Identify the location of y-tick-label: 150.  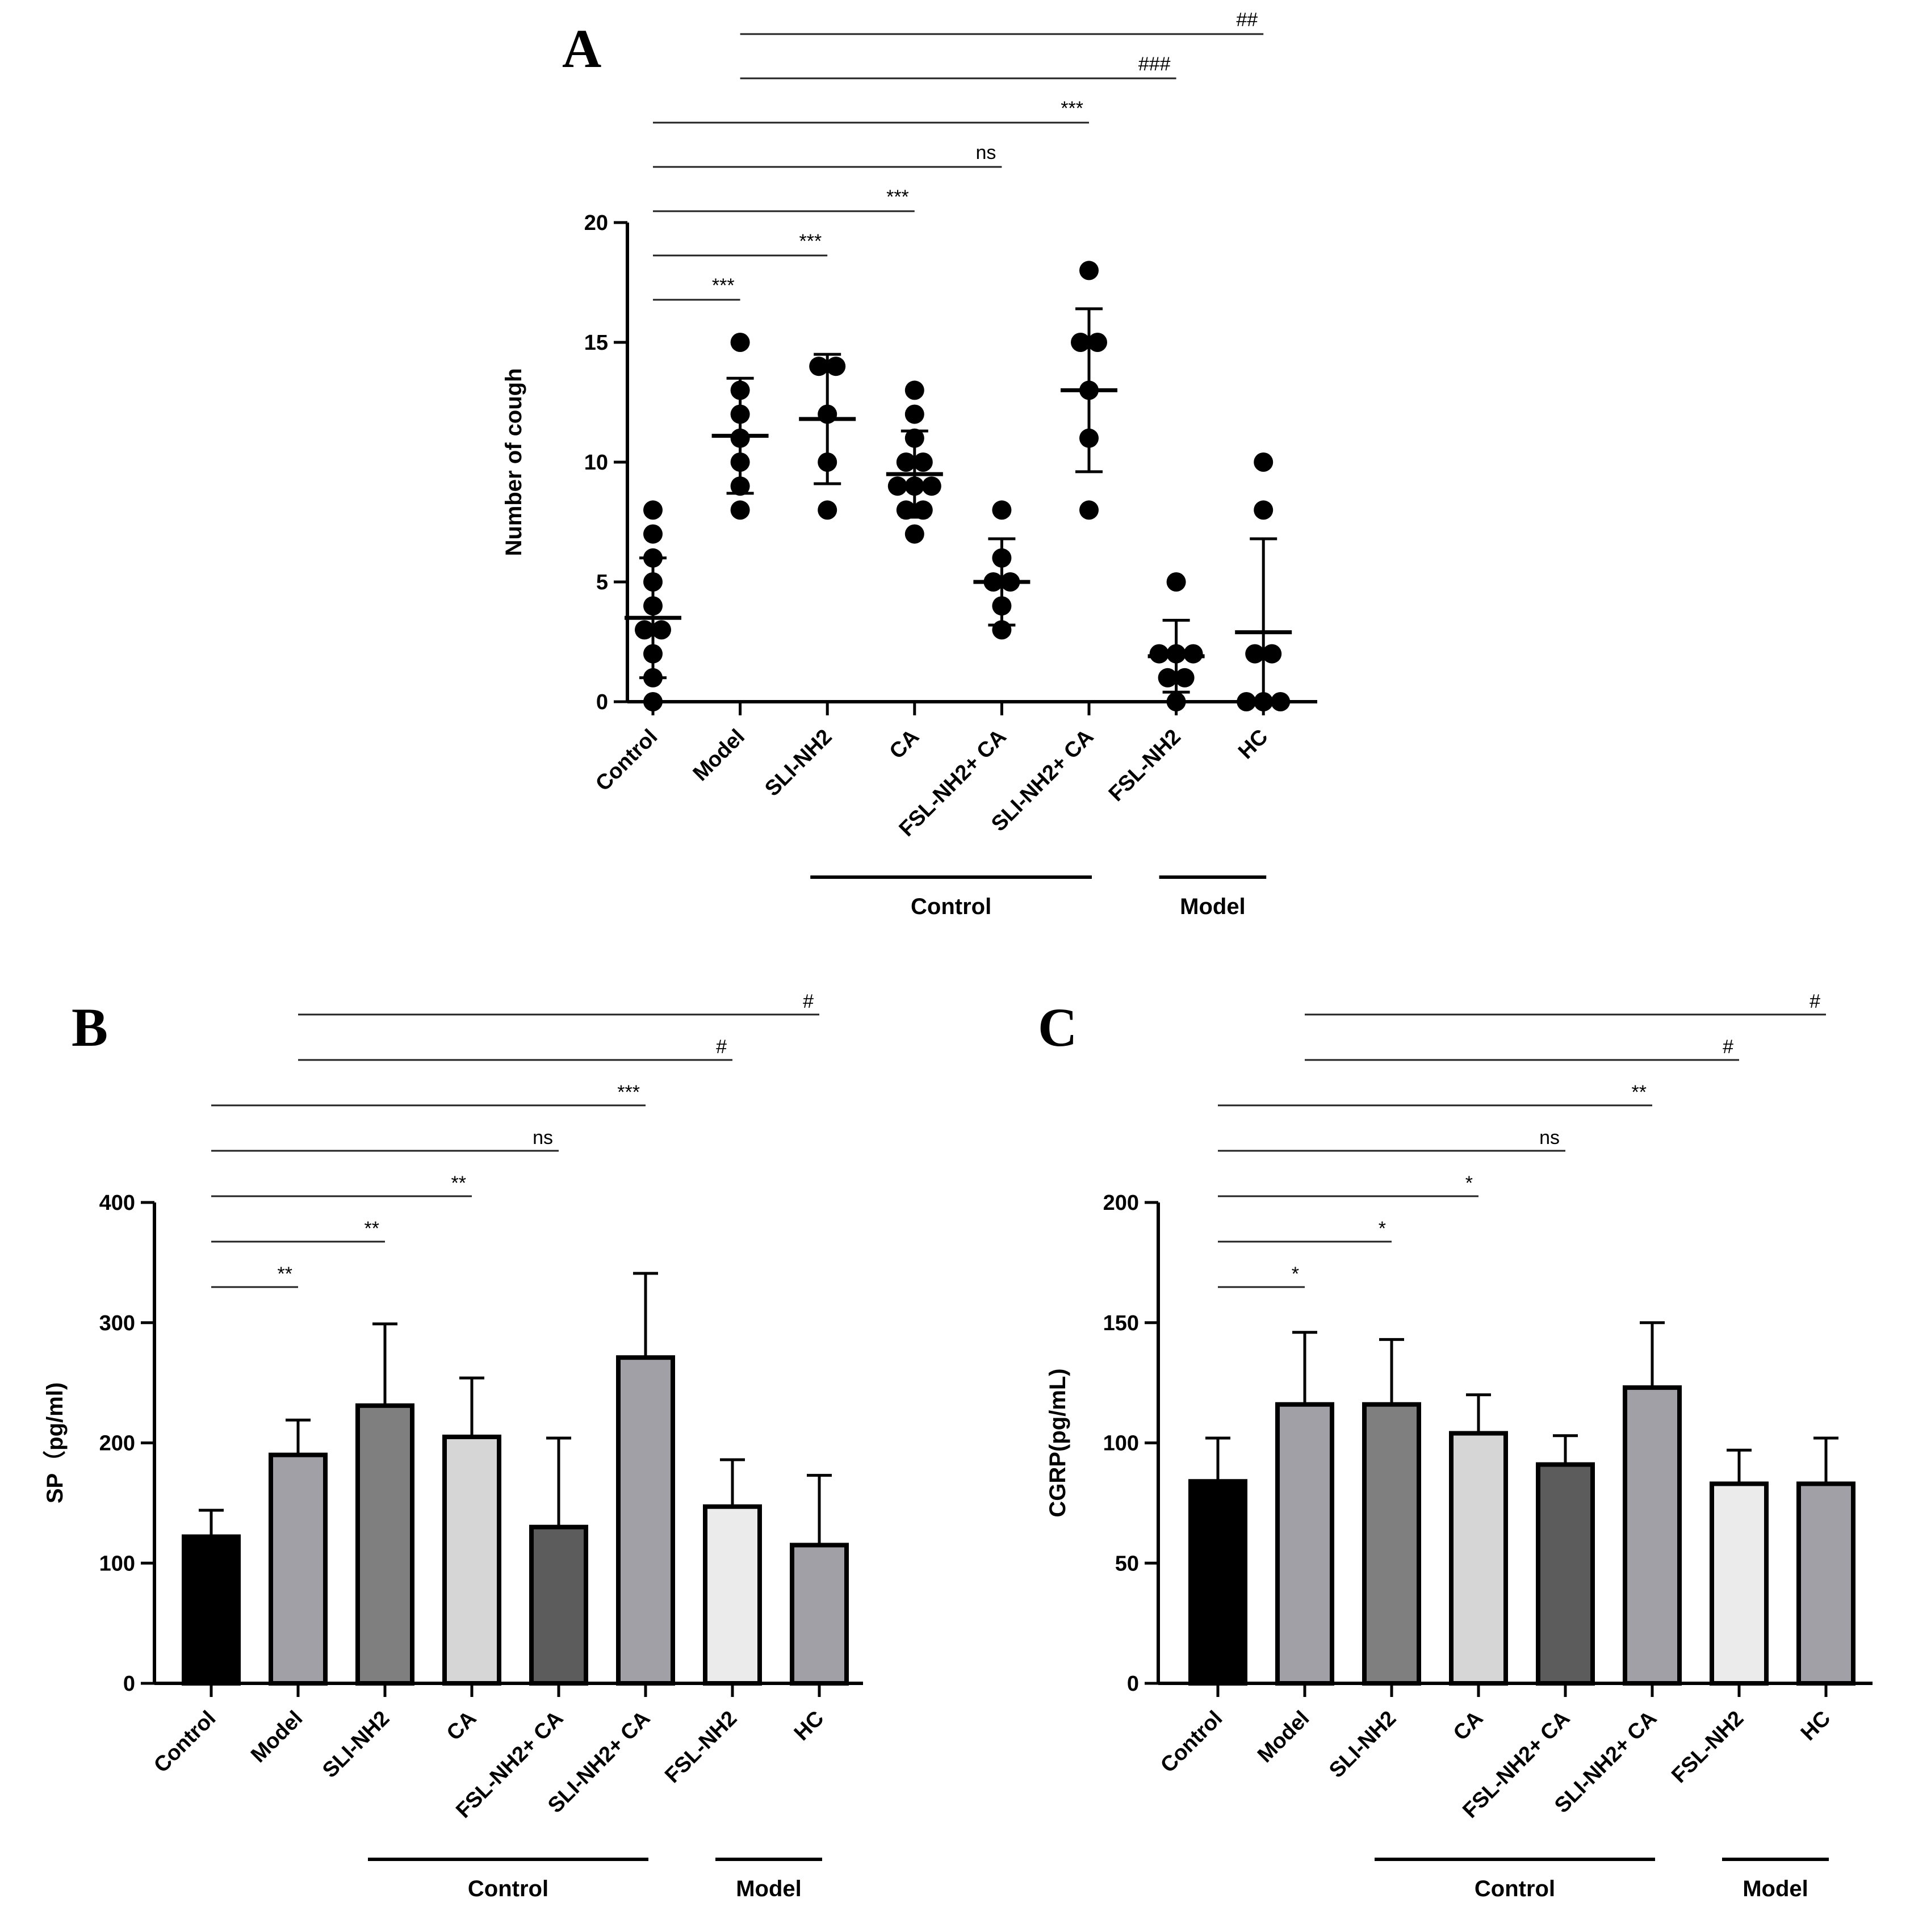
(1121, 1323).